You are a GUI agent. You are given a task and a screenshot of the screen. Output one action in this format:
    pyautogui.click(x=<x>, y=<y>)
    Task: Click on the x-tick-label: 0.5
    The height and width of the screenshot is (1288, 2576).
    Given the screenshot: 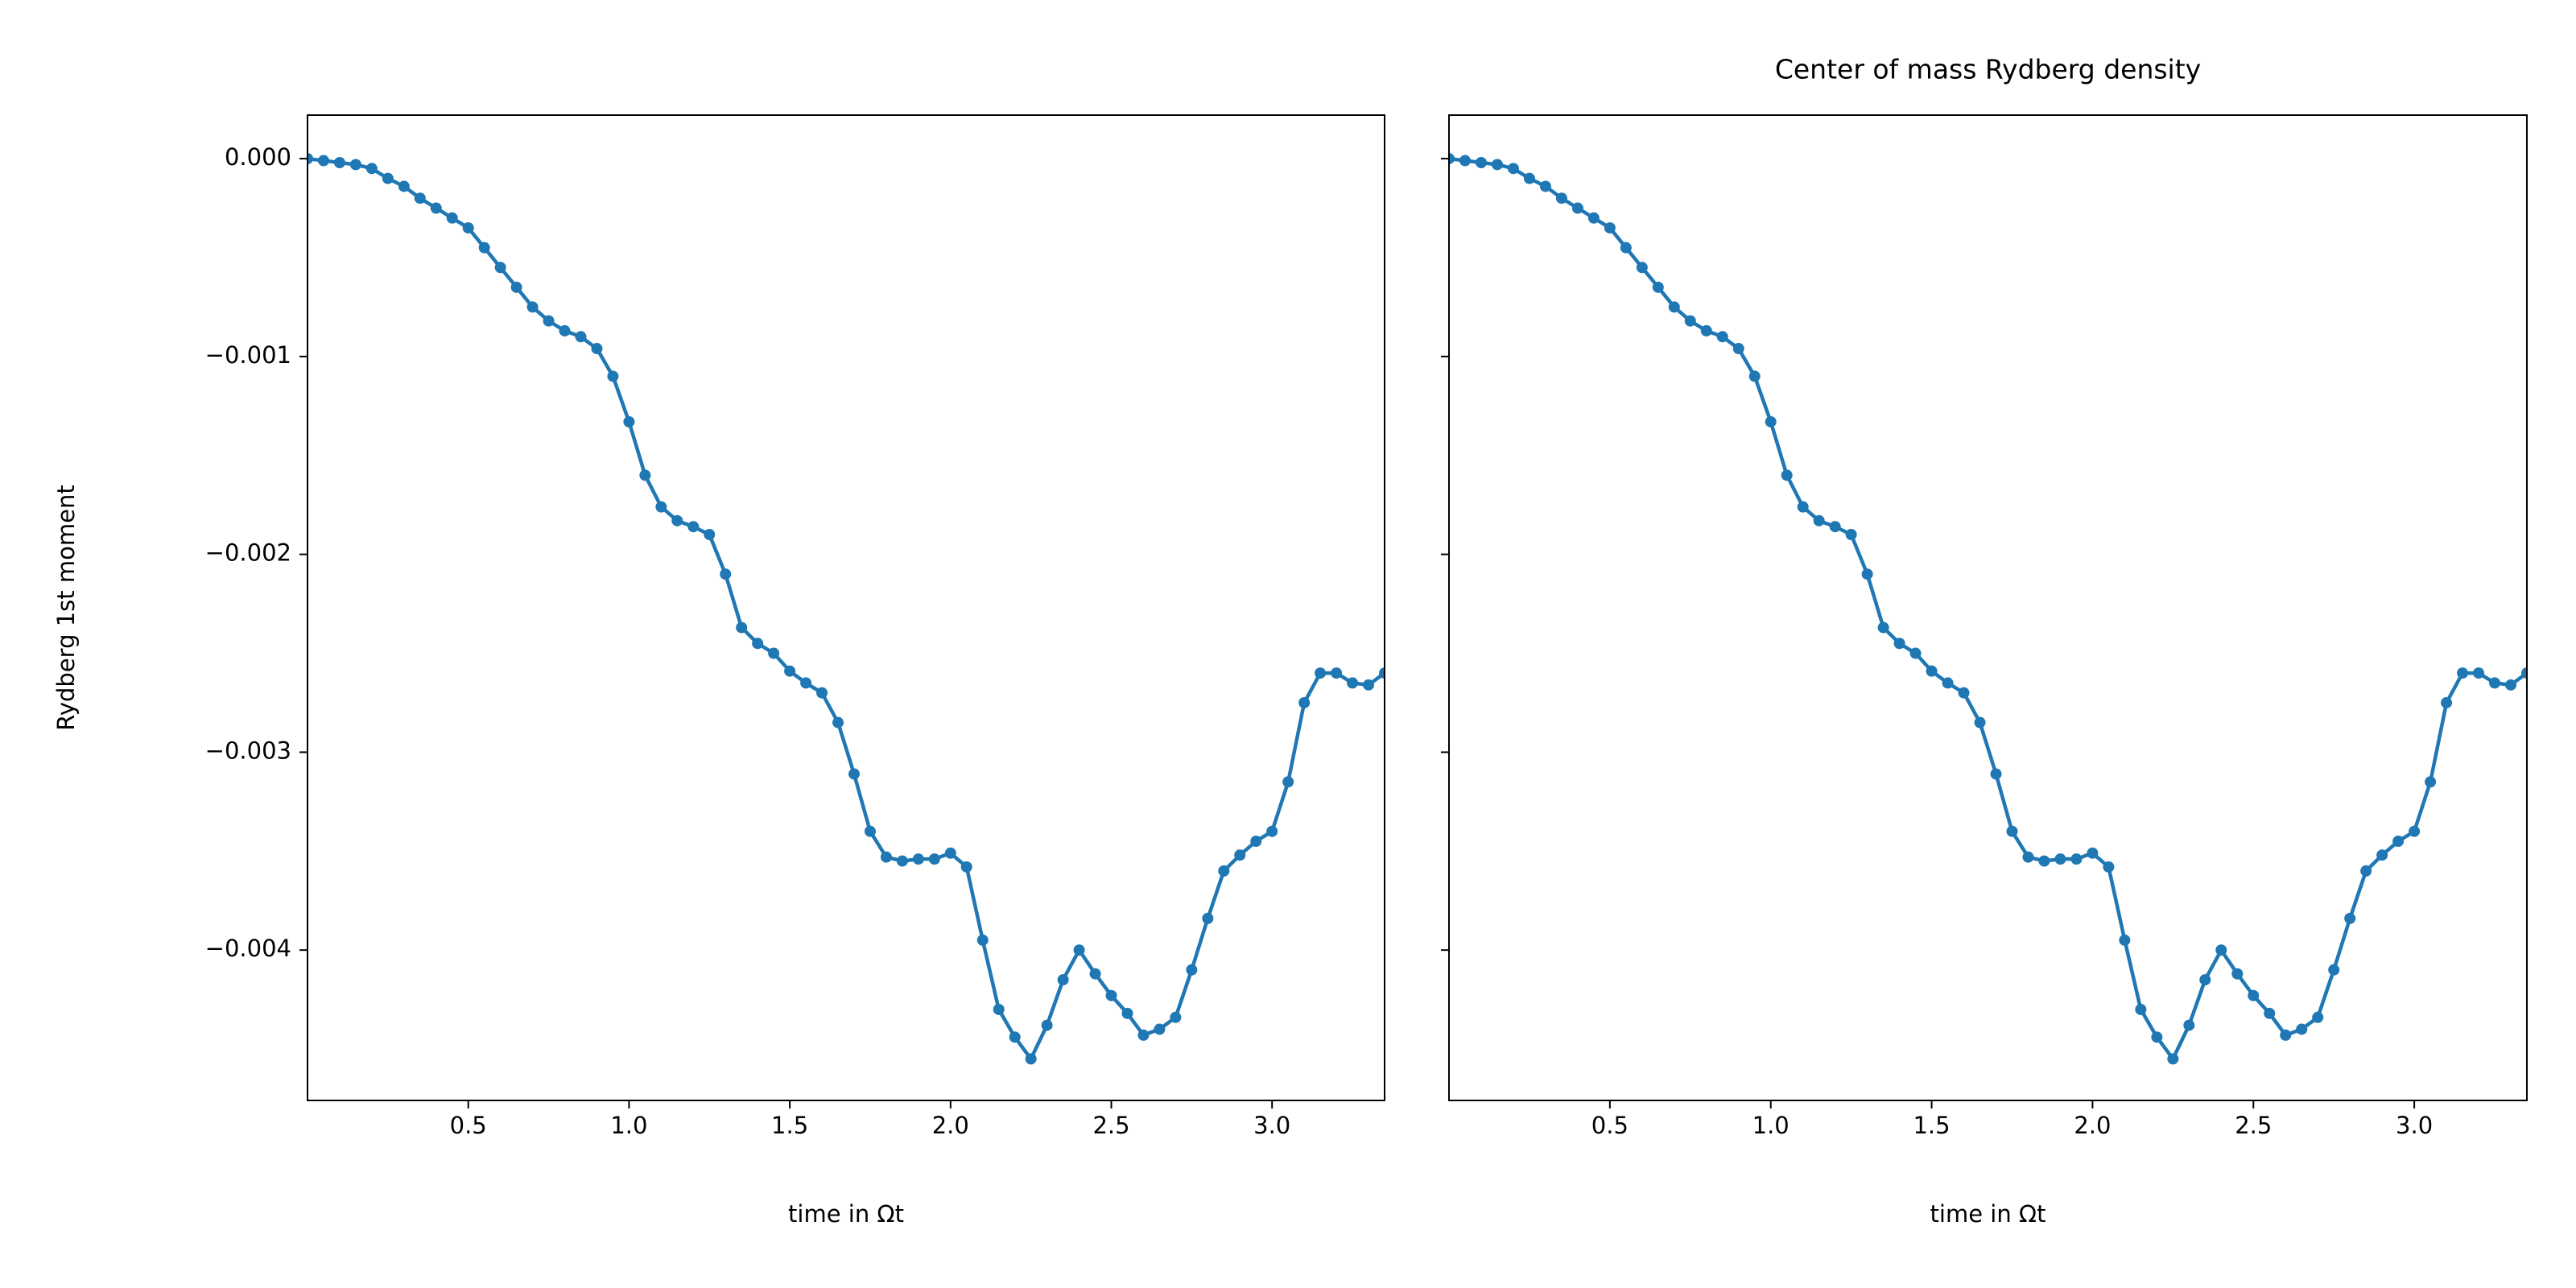 What is the action you would take?
    pyautogui.click(x=468, y=1125)
    